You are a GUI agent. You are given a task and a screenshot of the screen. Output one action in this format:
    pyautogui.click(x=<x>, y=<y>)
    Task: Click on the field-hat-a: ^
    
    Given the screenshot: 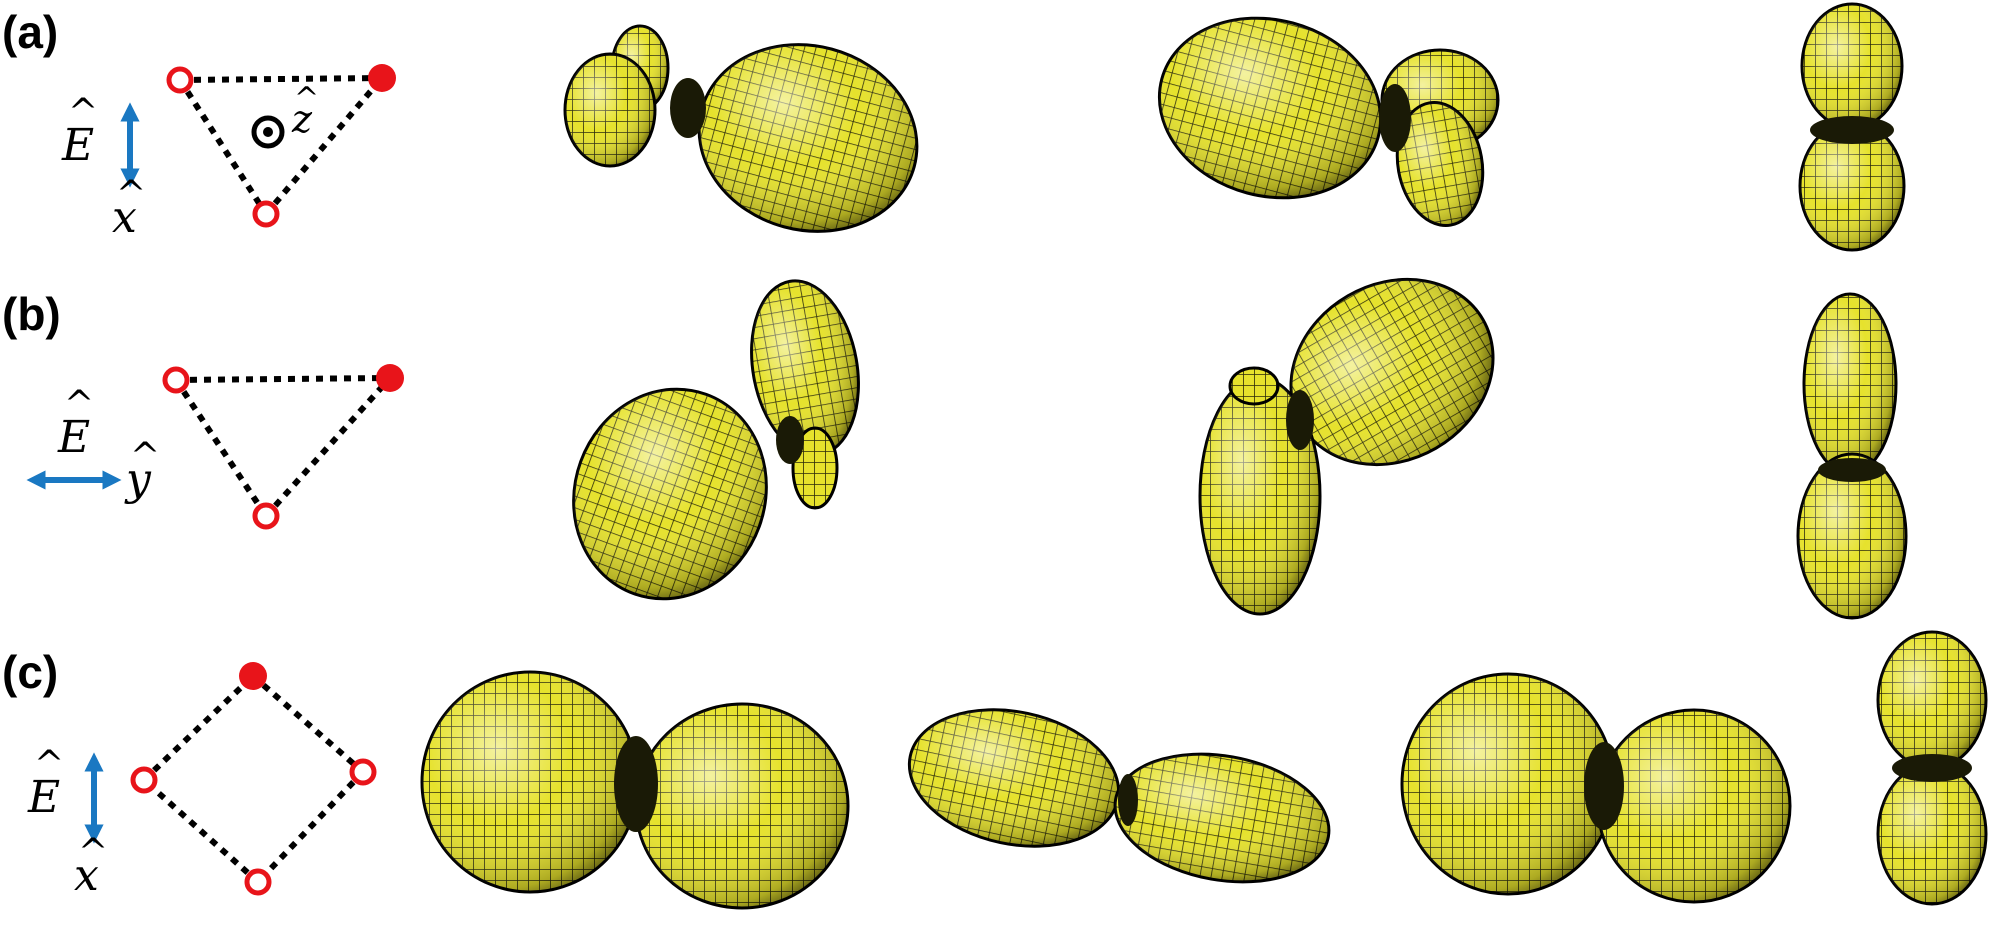 What is the action you would take?
    pyautogui.click(x=83, y=112)
    